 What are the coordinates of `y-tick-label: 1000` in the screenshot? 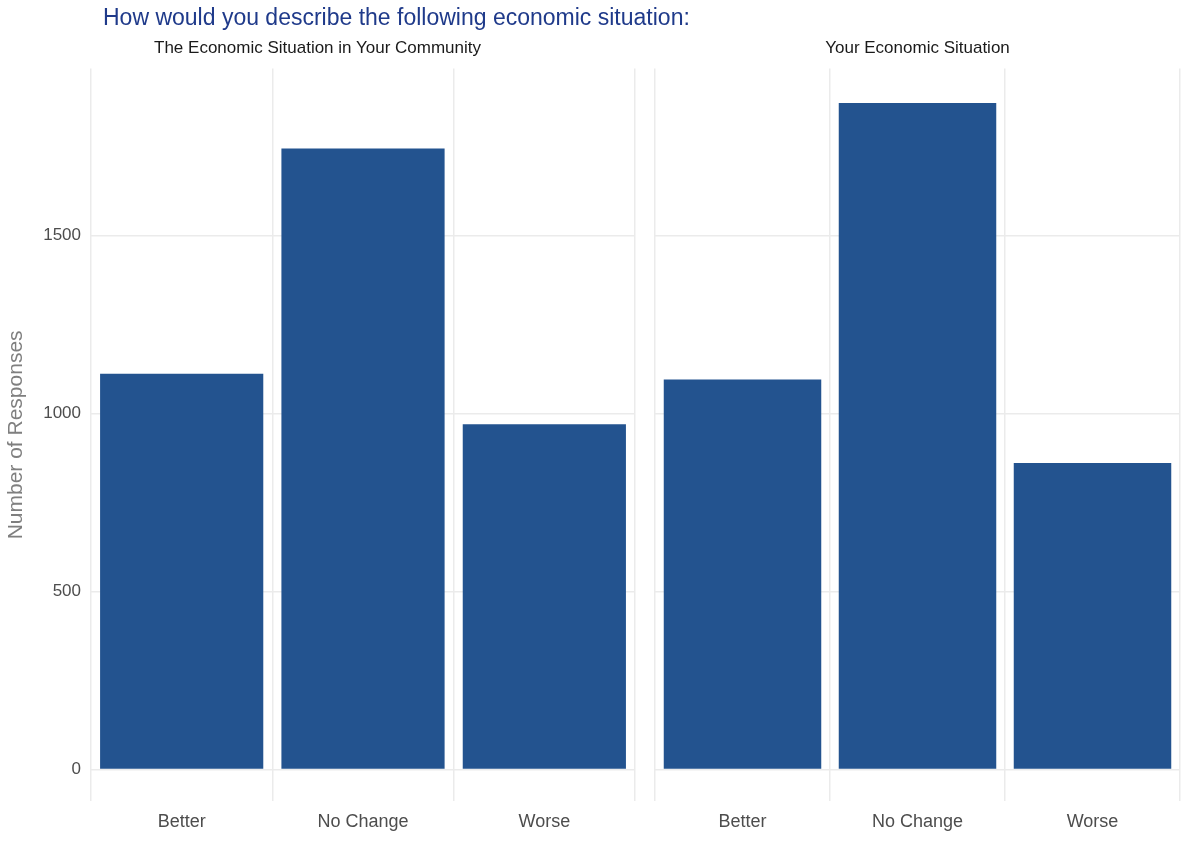 It's located at (62, 413).